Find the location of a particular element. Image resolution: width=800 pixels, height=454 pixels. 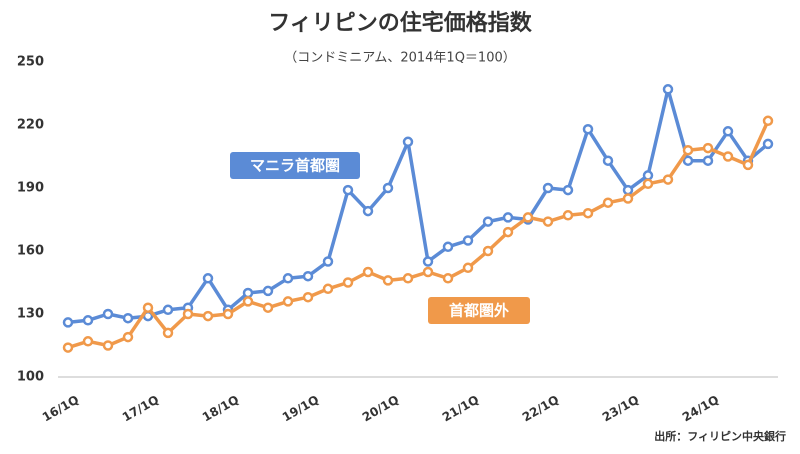

y-tick-label: 250 is located at coordinates (30, 62).